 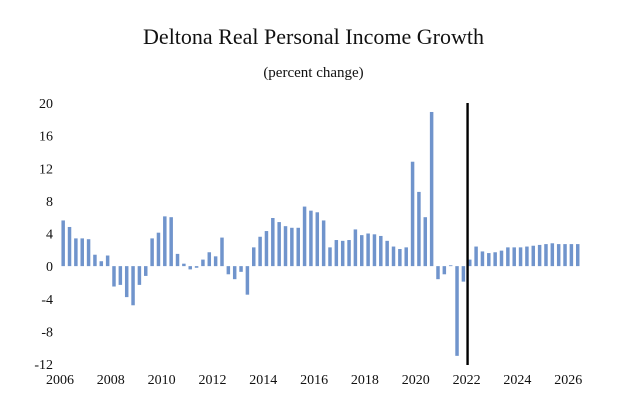 What do you see at coordinates (568, 380) in the screenshot?
I see `x-tick-label: 2026` at bounding box center [568, 380].